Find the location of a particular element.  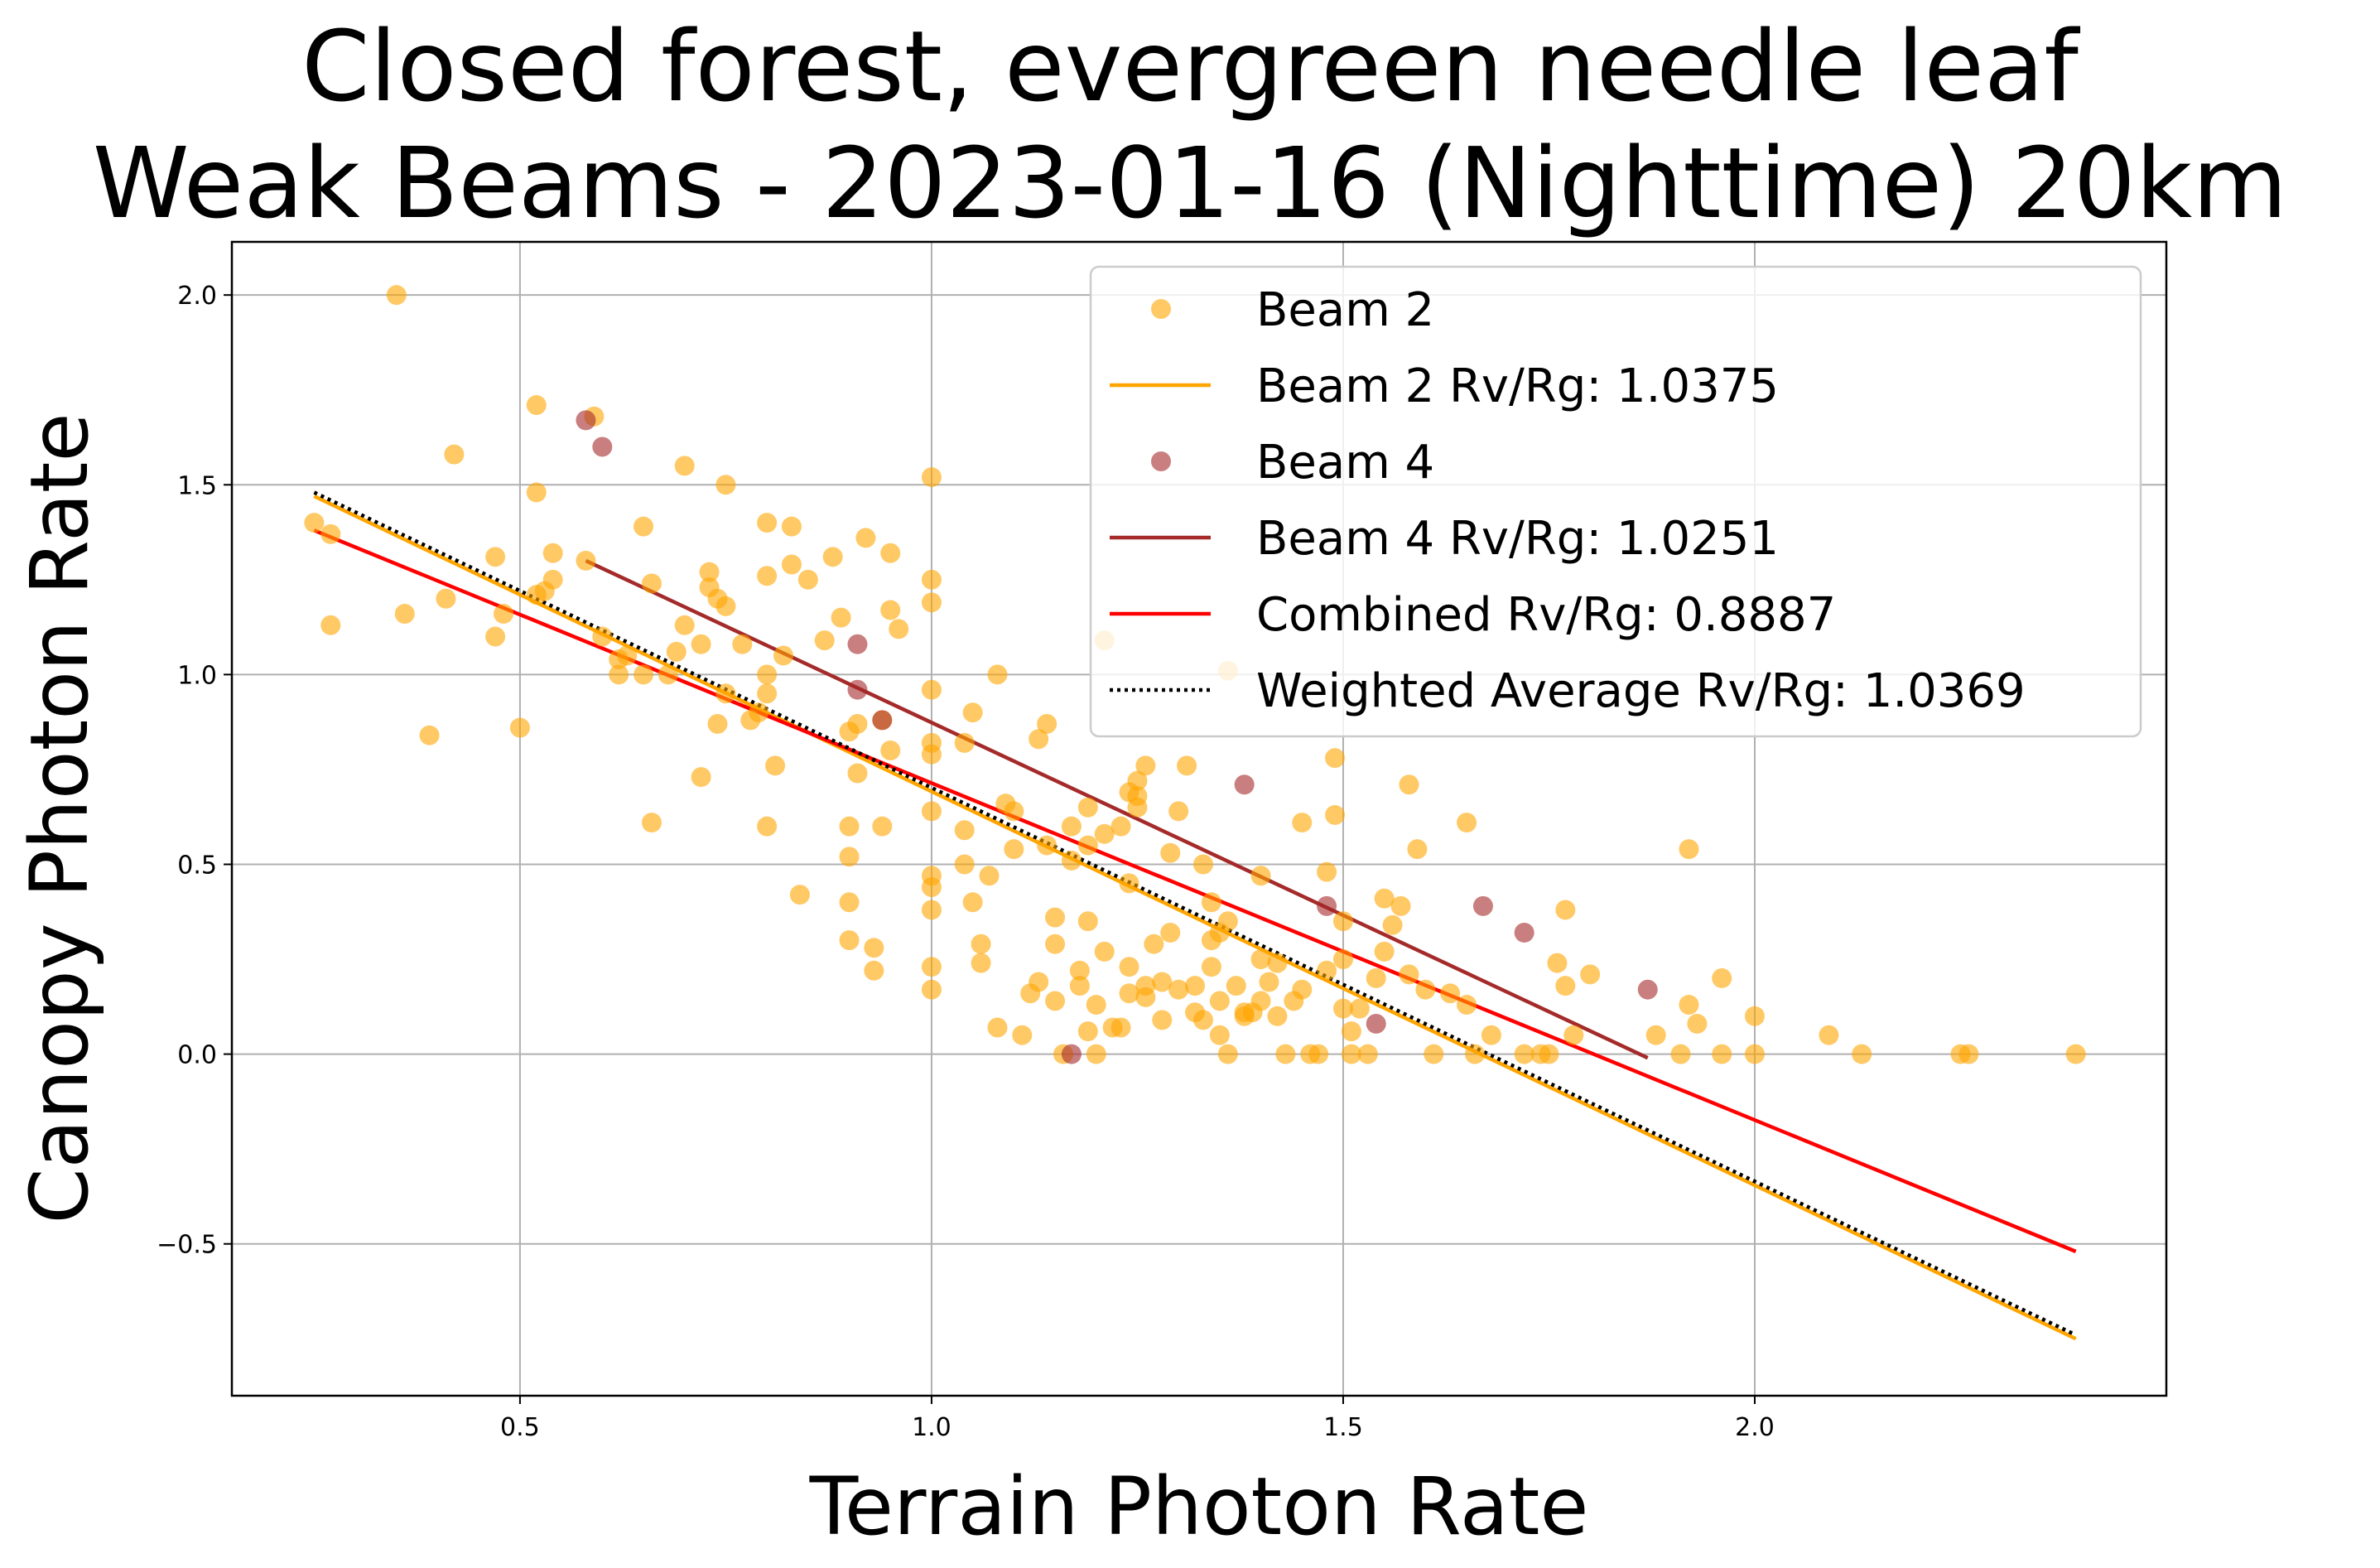

x-tick-label: 1.5 is located at coordinates (1343, 1427).